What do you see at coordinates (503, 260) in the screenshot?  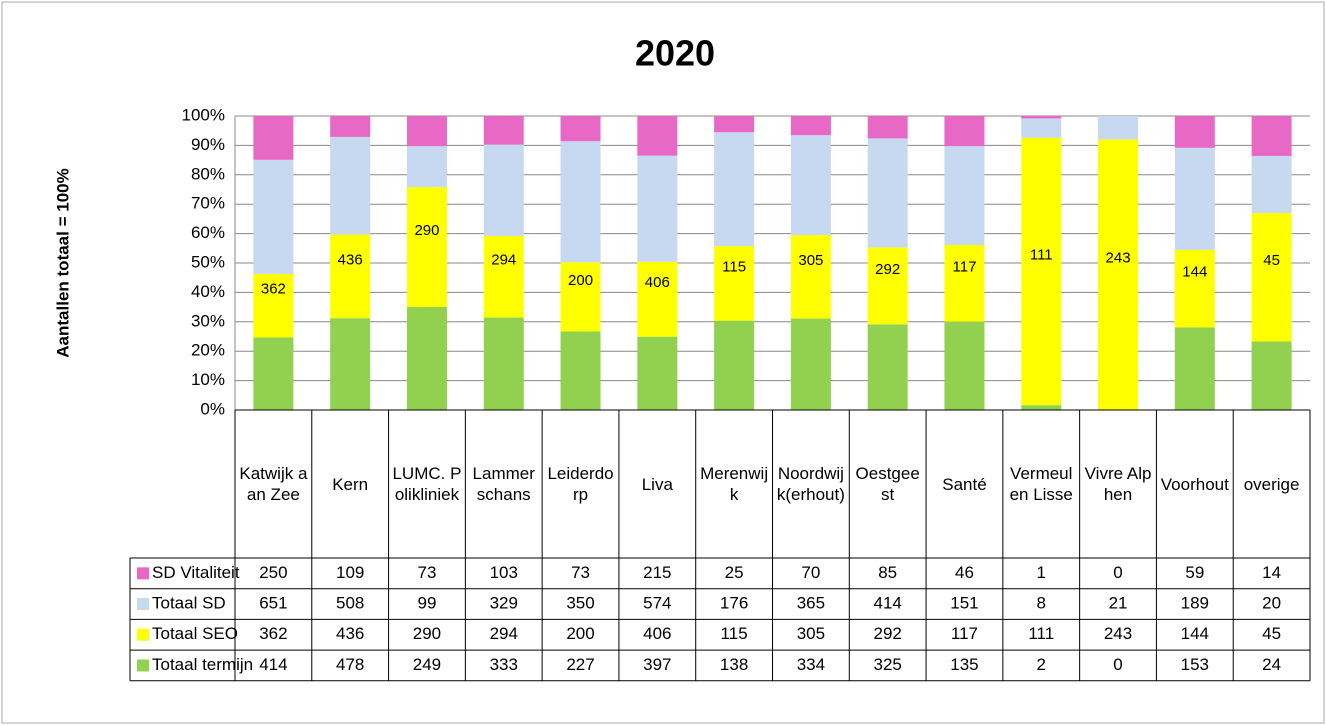 I see `data-label: 294` at bounding box center [503, 260].